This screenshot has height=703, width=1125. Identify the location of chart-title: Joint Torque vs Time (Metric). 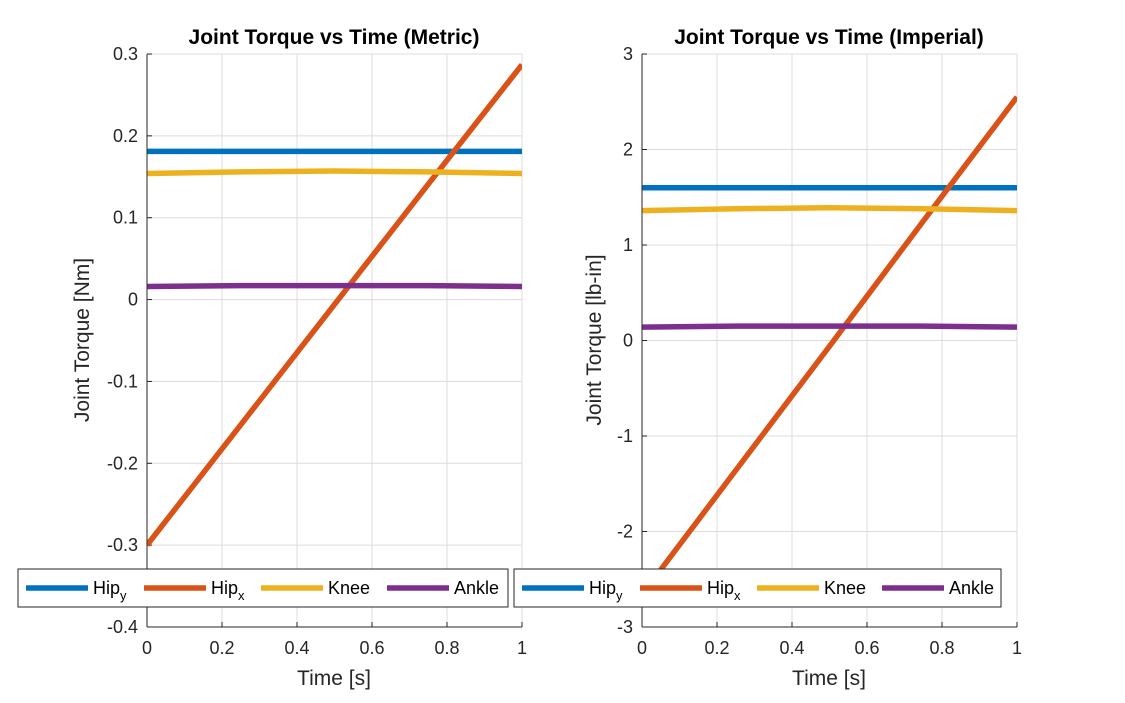
(334, 37).